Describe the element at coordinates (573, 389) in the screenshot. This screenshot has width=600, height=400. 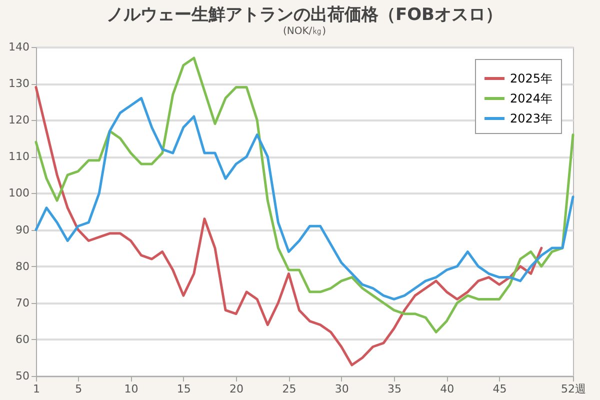
I see `x-tick-label: 52週` at that location.